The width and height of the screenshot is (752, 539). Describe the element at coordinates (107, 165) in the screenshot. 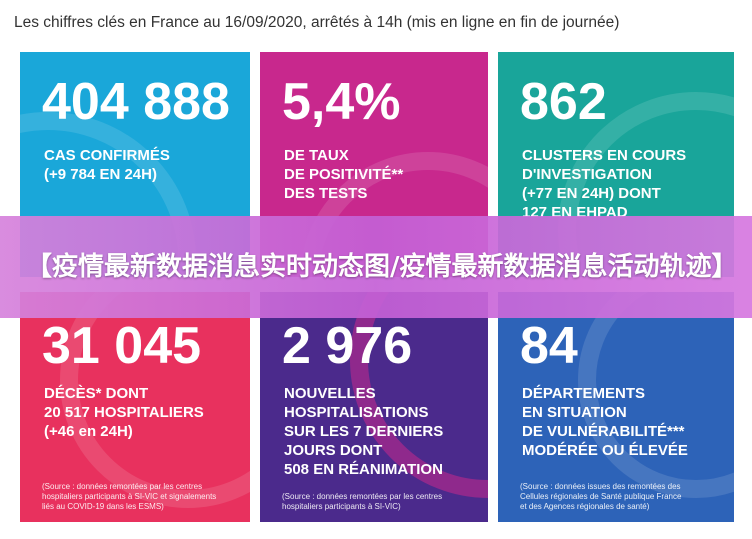

I see `card-label: CAS CONFIRMÉS (+9 784 EN 24H)` at that location.